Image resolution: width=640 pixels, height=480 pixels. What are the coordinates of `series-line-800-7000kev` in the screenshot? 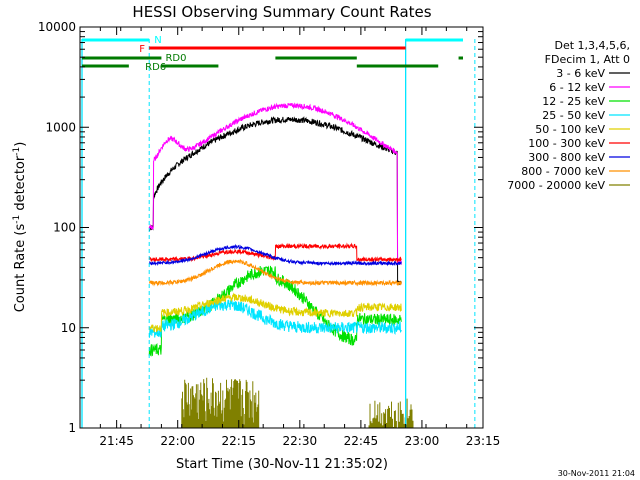 It's located at (275, 272).